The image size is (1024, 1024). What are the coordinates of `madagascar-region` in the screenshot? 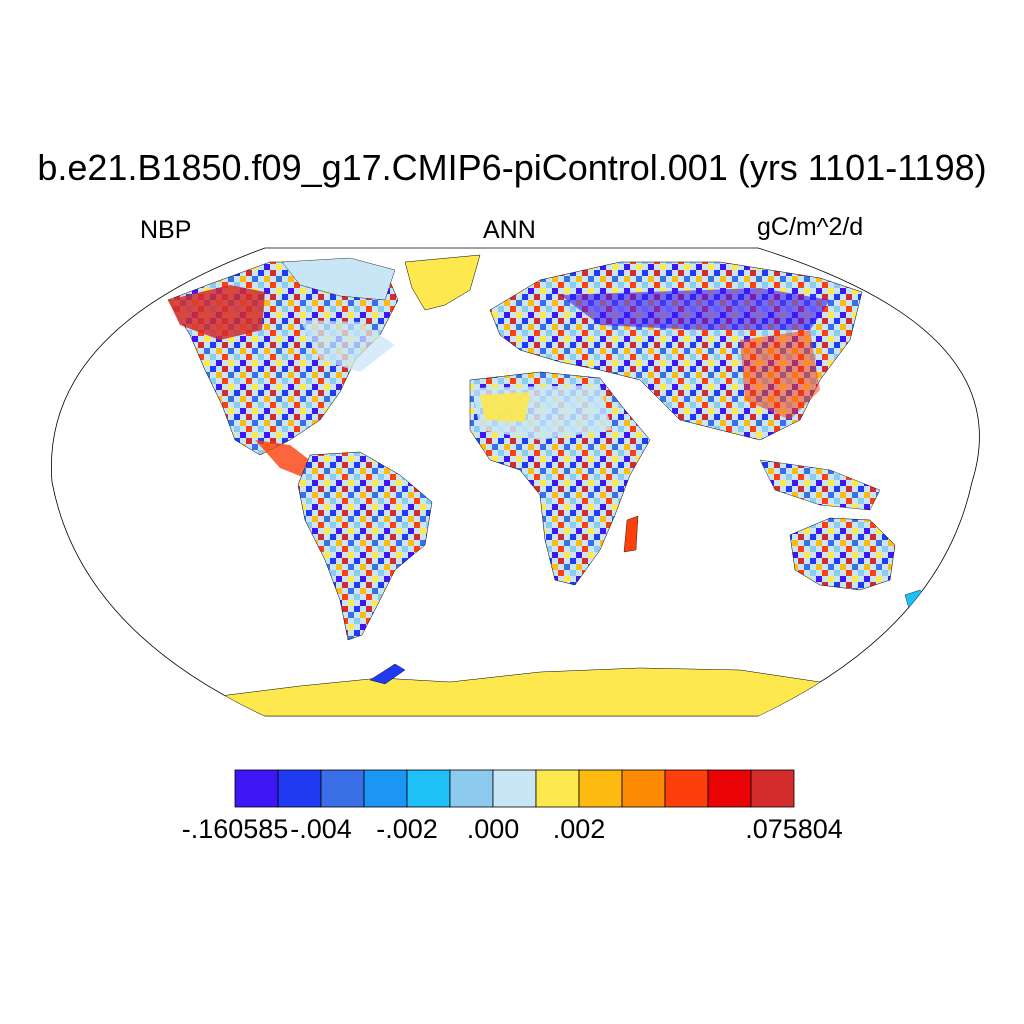 It's located at (631, 534).